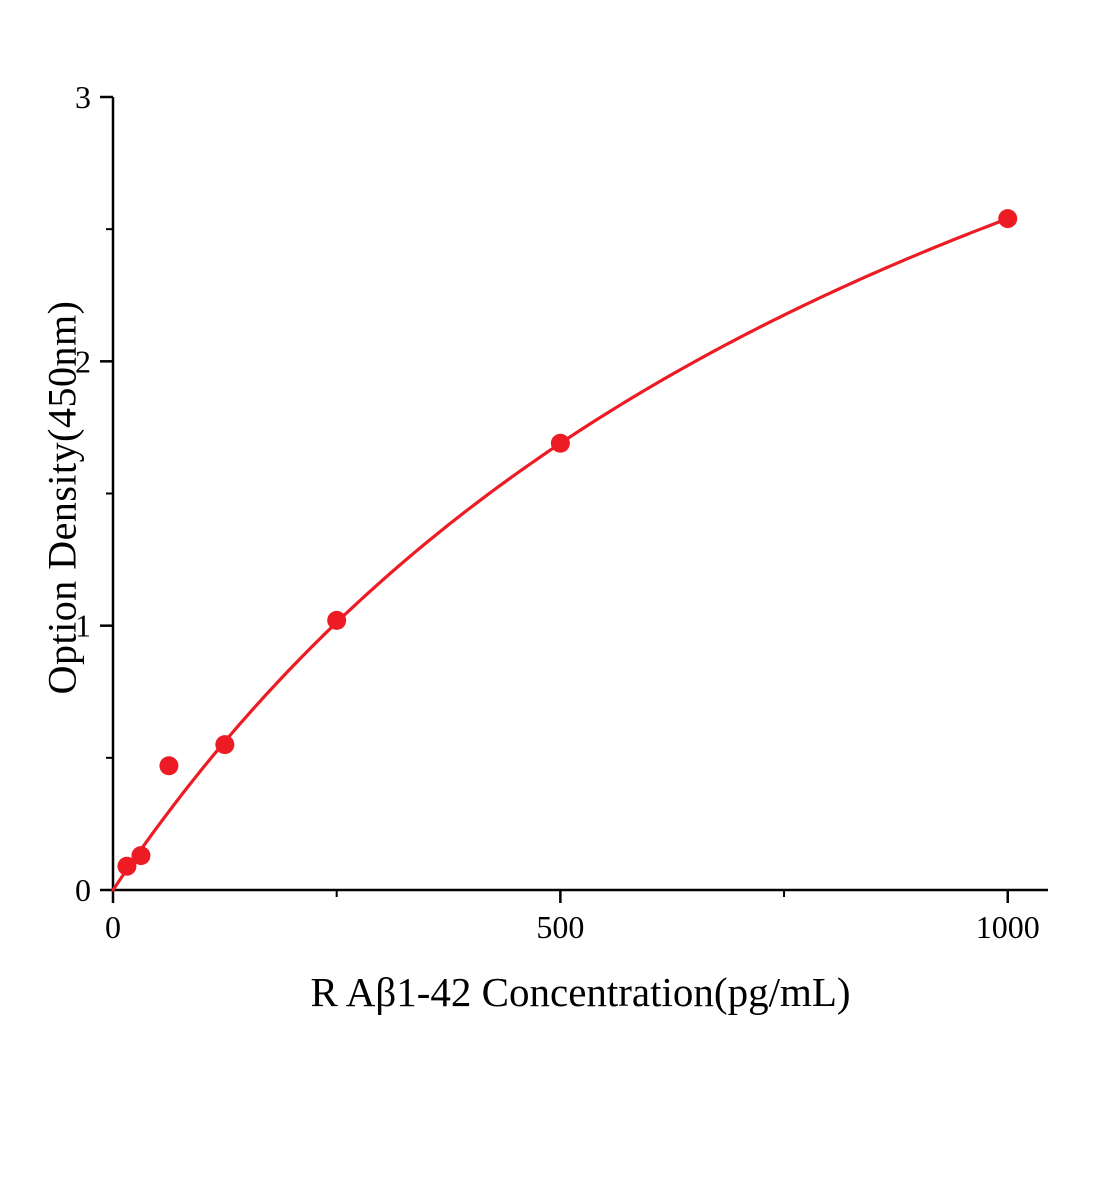 This screenshot has width=1104, height=1200. What do you see at coordinates (83, 97) in the screenshot?
I see `y-tick-label: 3` at bounding box center [83, 97].